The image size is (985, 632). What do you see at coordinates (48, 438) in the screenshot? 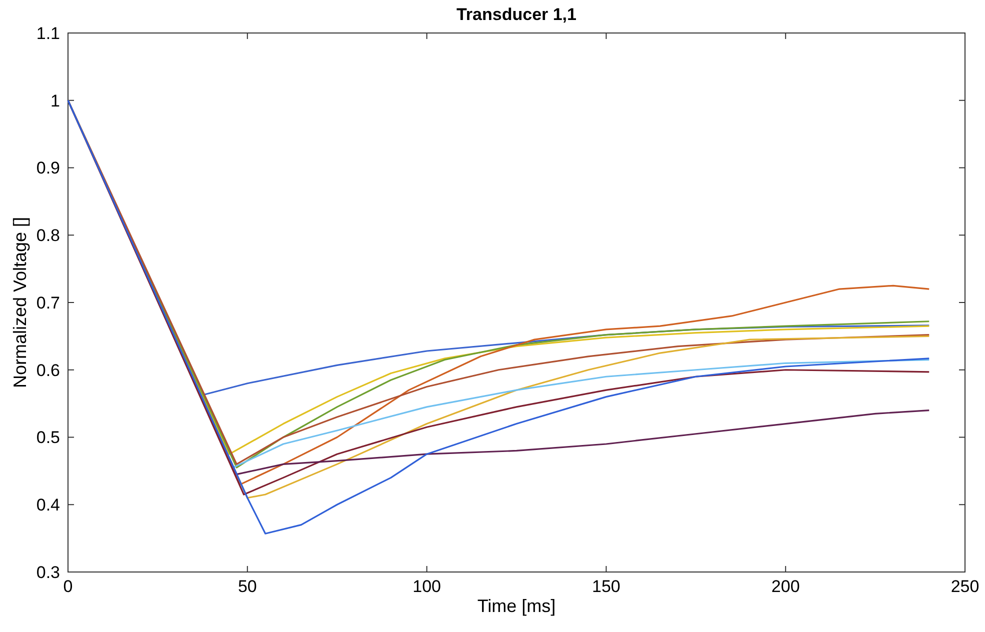
I see `y-tick-label: 0.5` at bounding box center [48, 438].